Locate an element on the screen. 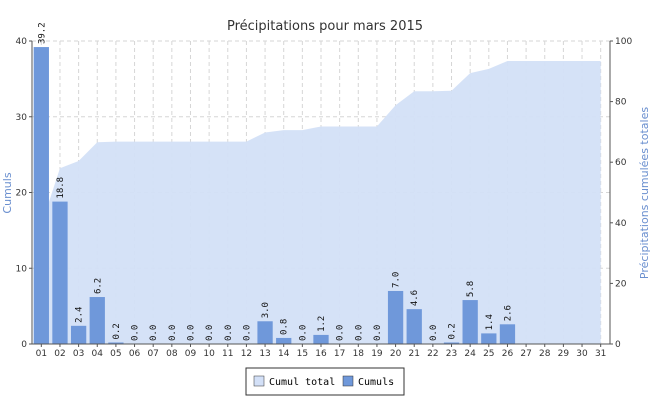 This screenshot has width=650, height=400. x-tick-label-02: 02 is located at coordinates (59, 354).